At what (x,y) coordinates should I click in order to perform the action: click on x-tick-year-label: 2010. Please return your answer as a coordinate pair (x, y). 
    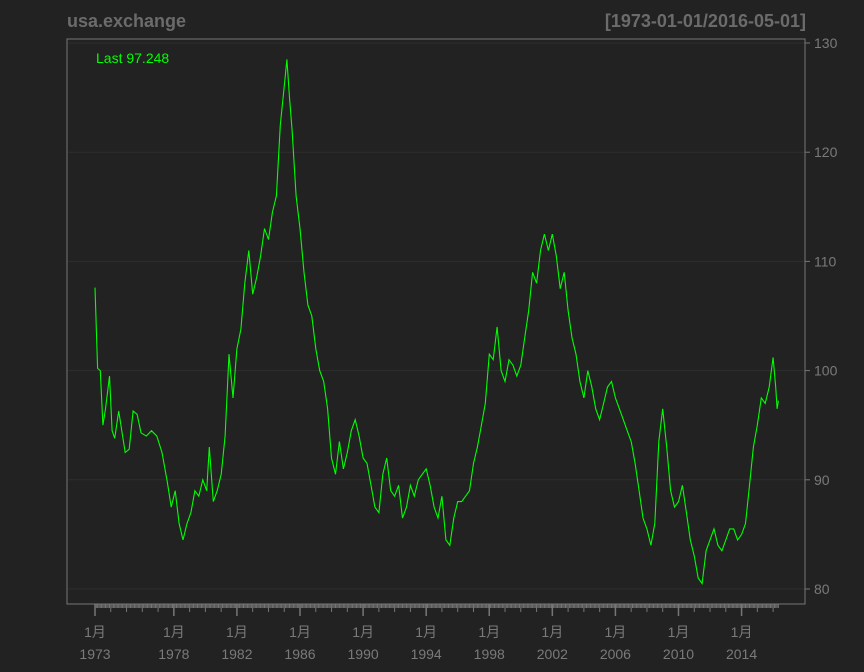
    Looking at the image, I should click on (678, 654).